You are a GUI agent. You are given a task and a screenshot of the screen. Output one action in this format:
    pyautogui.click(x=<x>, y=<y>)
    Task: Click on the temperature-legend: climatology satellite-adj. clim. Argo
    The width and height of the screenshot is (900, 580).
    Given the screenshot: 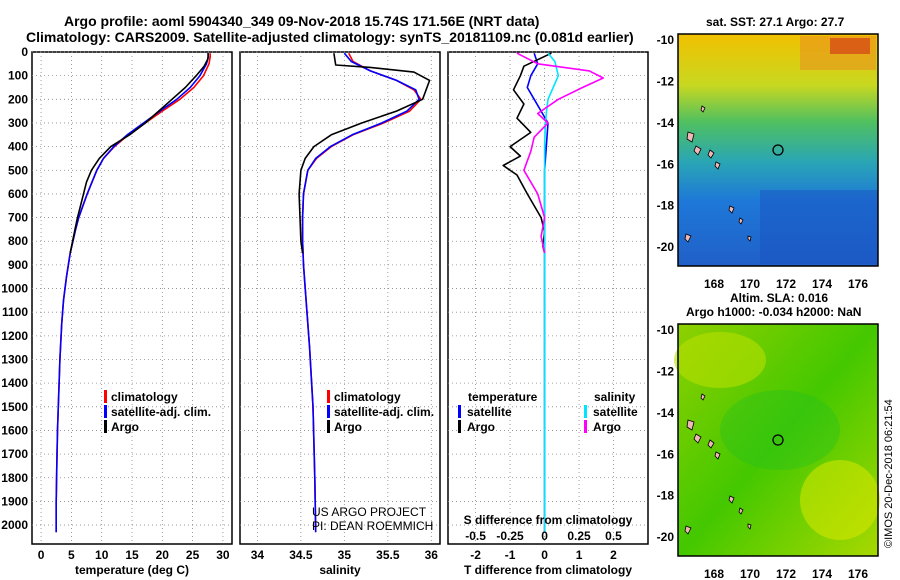 What is the action you would take?
    pyautogui.click(x=157, y=412)
    